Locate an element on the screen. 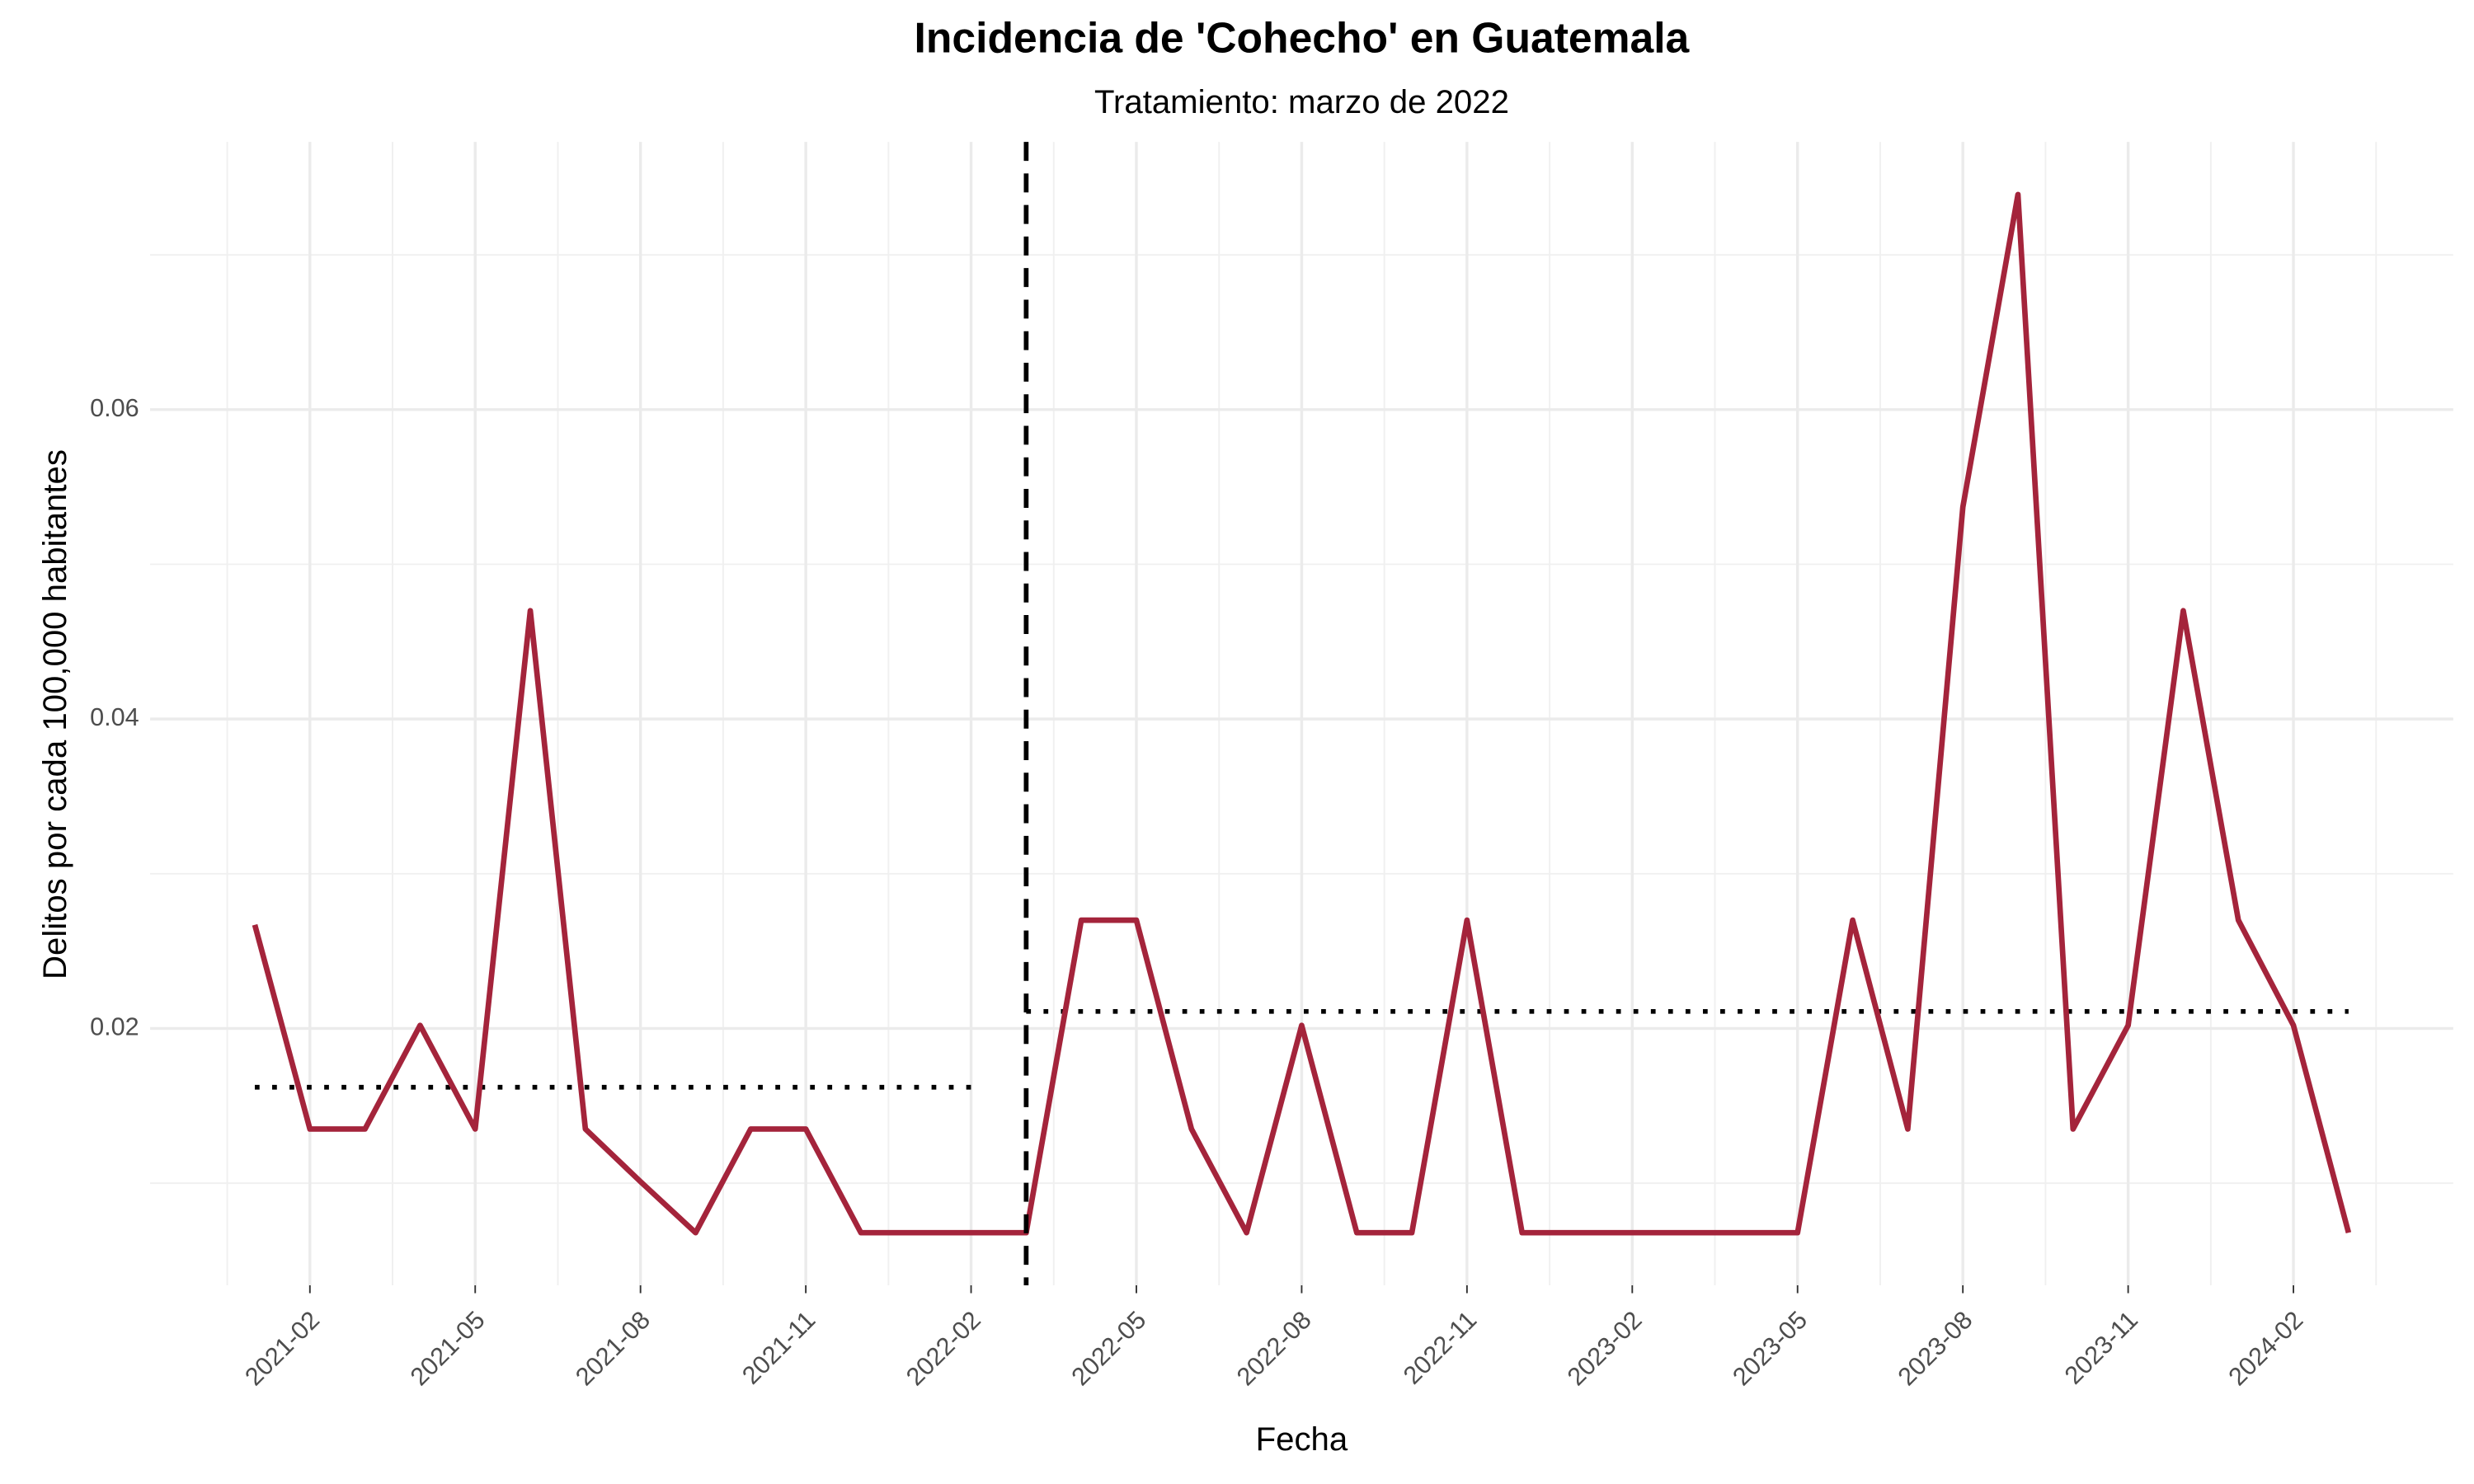 The height and width of the screenshot is (1484, 2474). x-tick-label: 2021-02 is located at coordinates (282, 1348).